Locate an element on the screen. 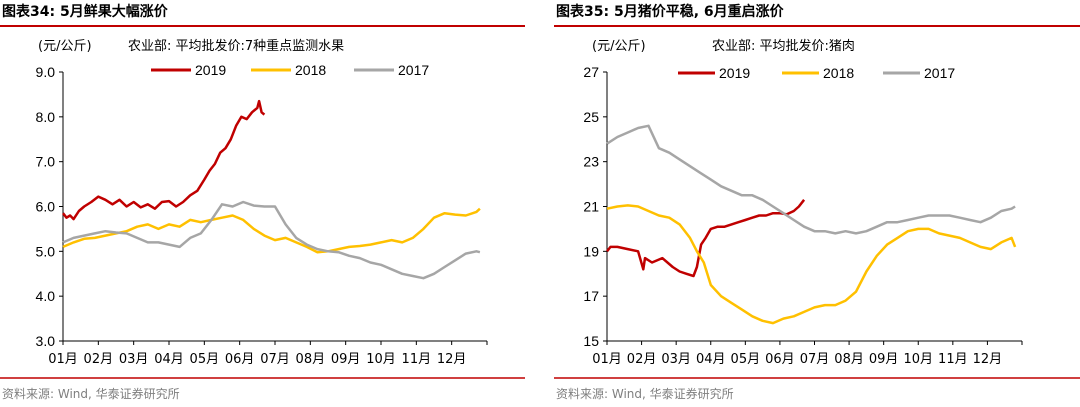 Image resolution: width=1080 pixels, height=407 pixels. y-tick-label: 17 is located at coordinates (591, 296).